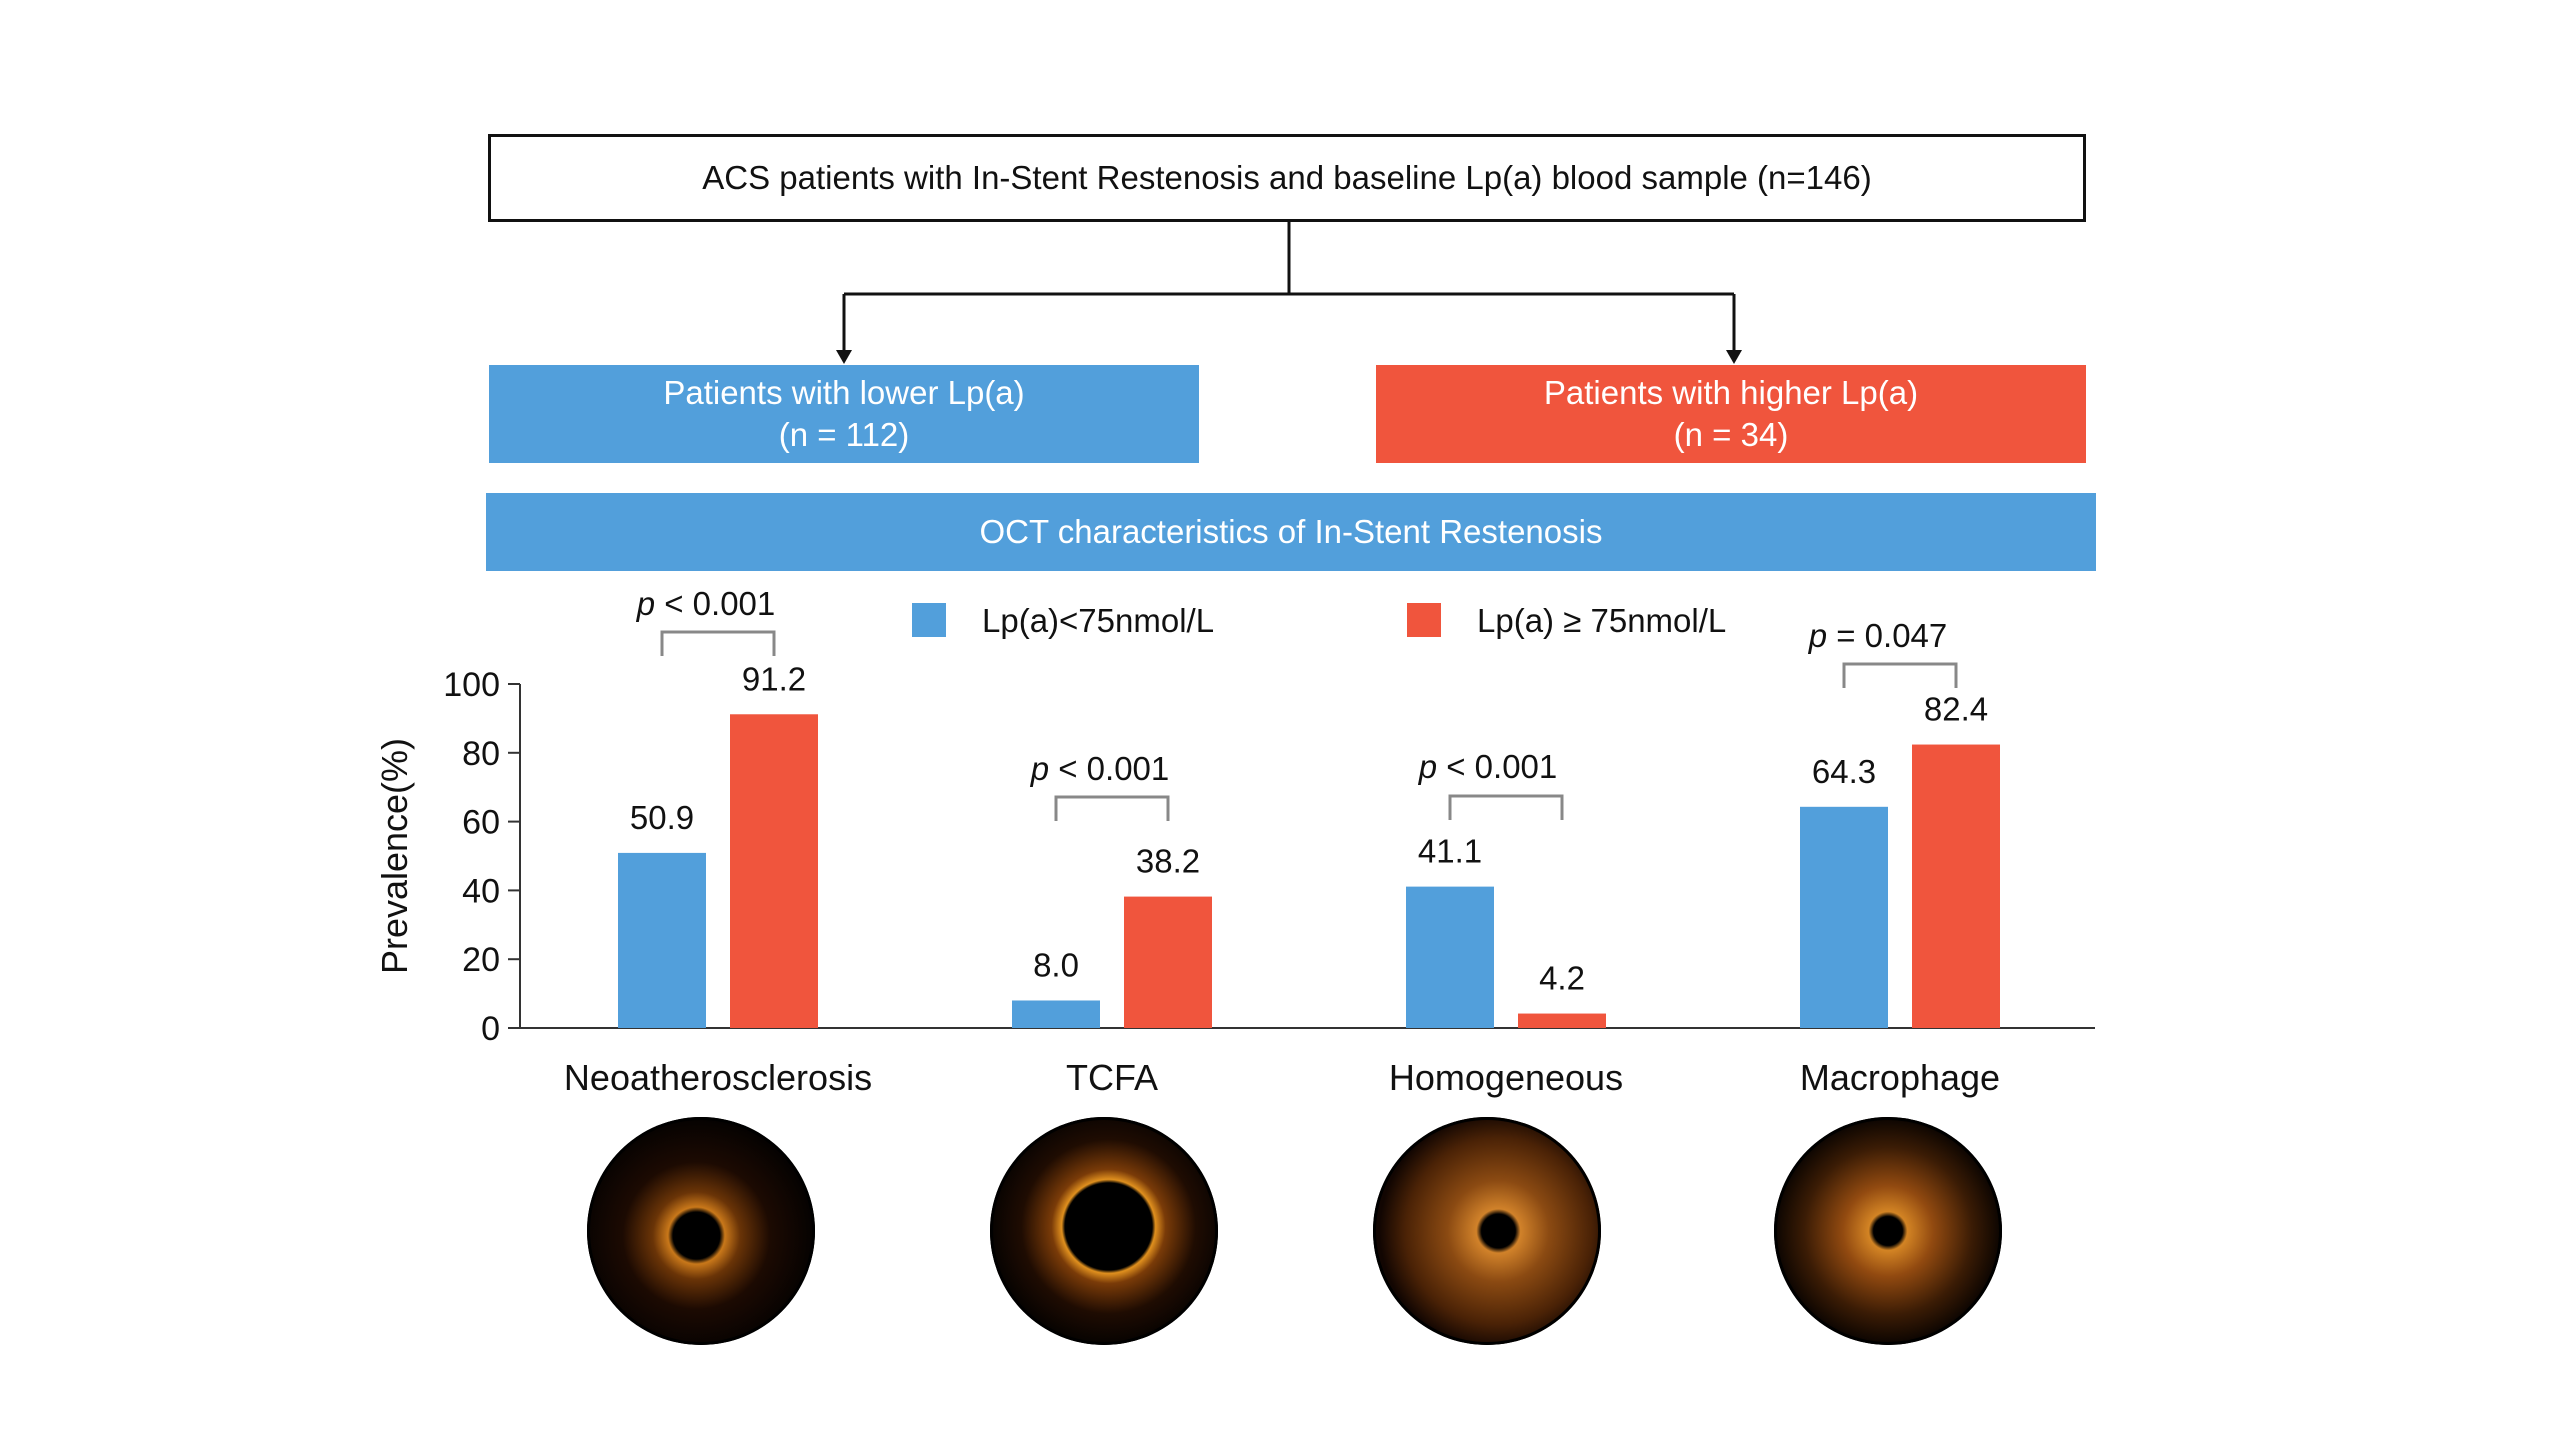 This screenshot has width=2560, height=1440. Describe the element at coordinates (662, 817) in the screenshot. I see `bar-value-label: 50.9` at that location.